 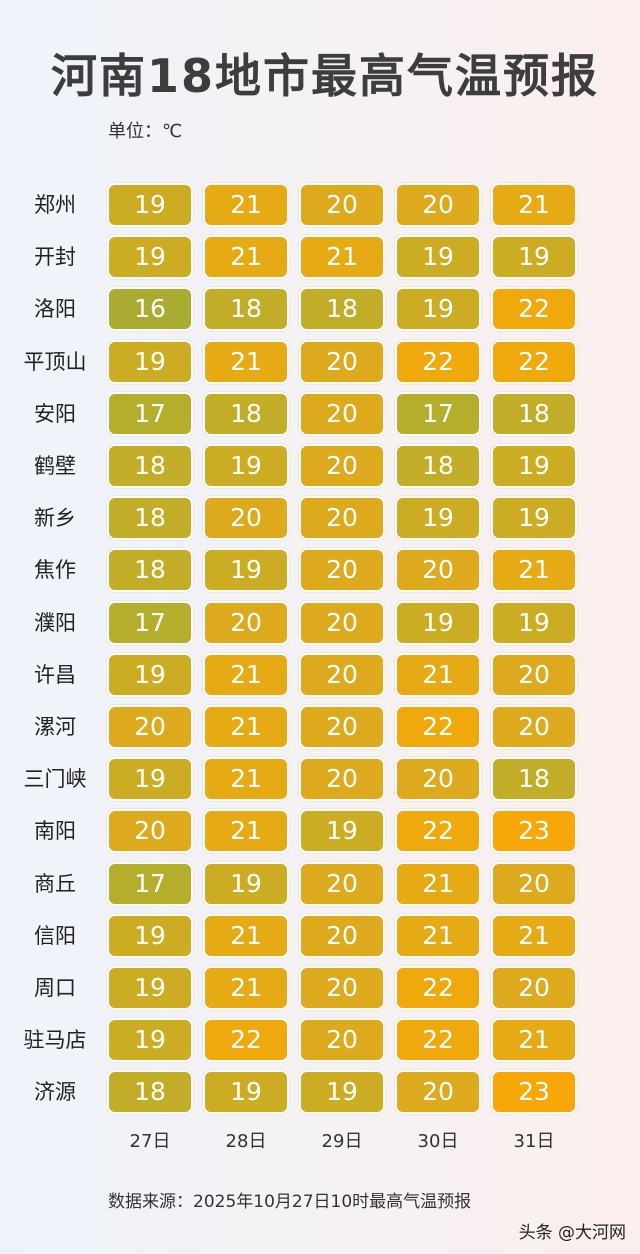 What do you see at coordinates (55, 309) in the screenshot?
I see `city-label: 洛阳` at bounding box center [55, 309].